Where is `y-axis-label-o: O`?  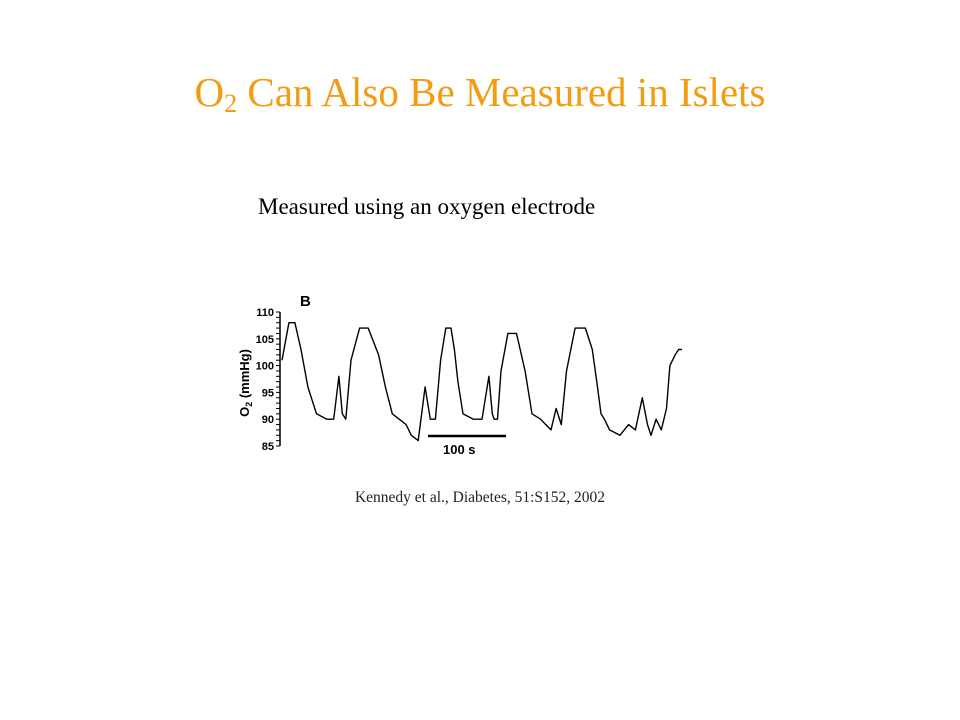
y-axis-label-o: O is located at coordinates (244, 412).